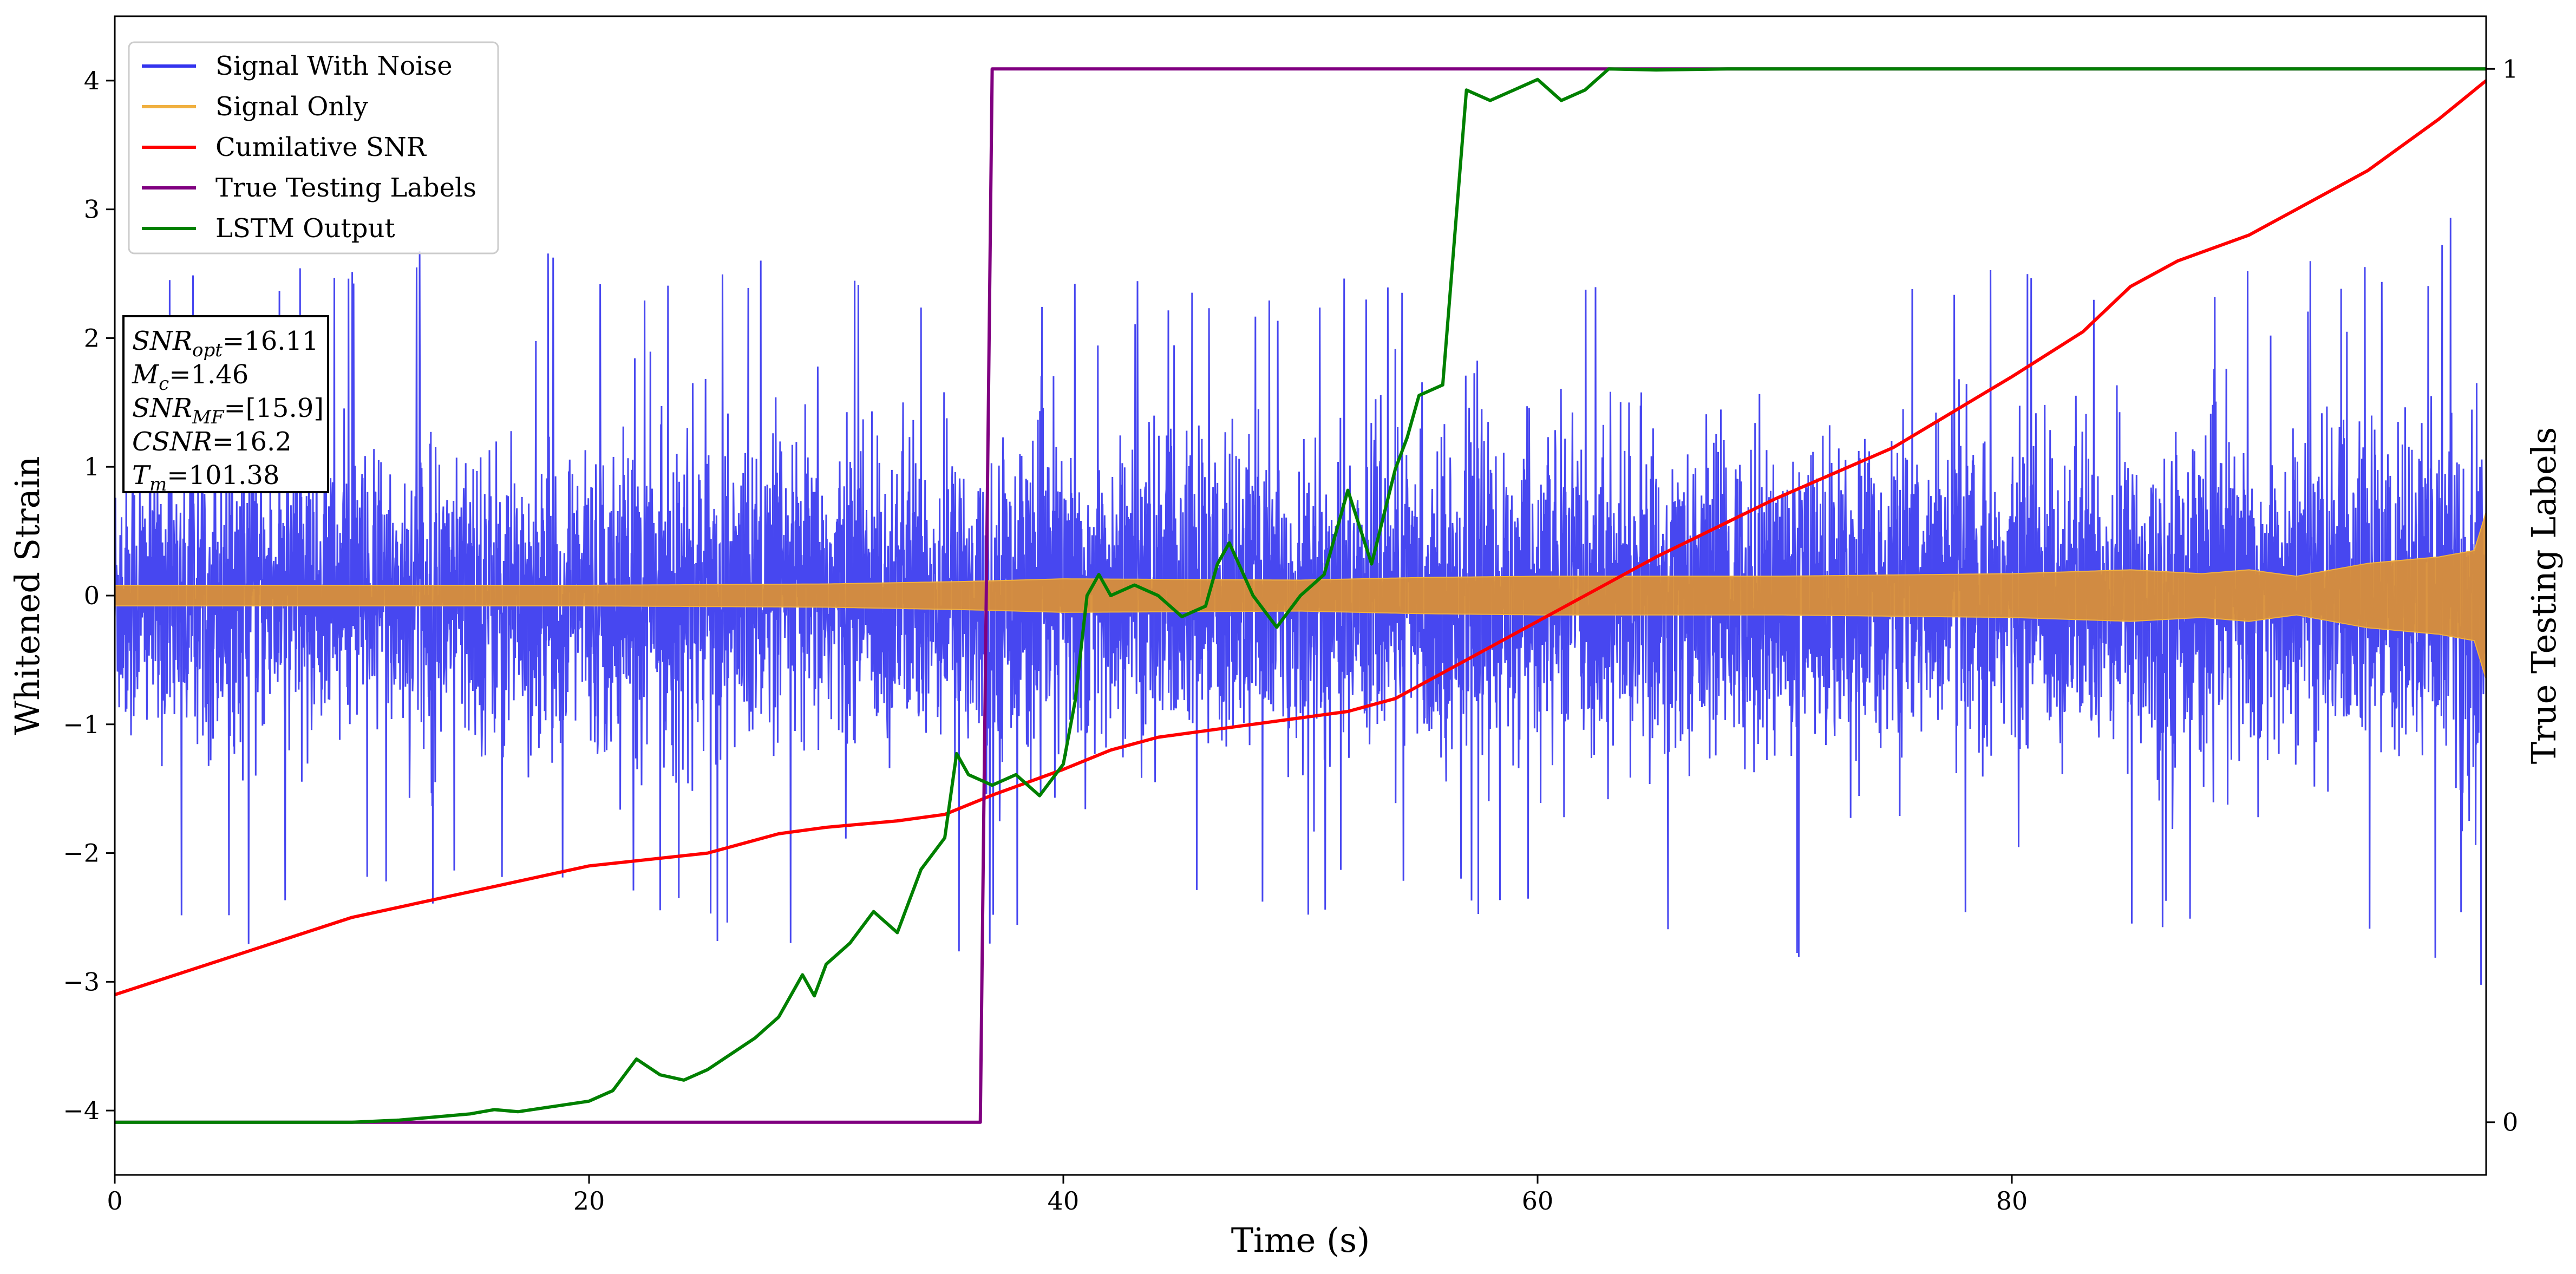 This screenshot has width=2576, height=1274. I want to click on y-tick-label: 0, so click(92, 595).